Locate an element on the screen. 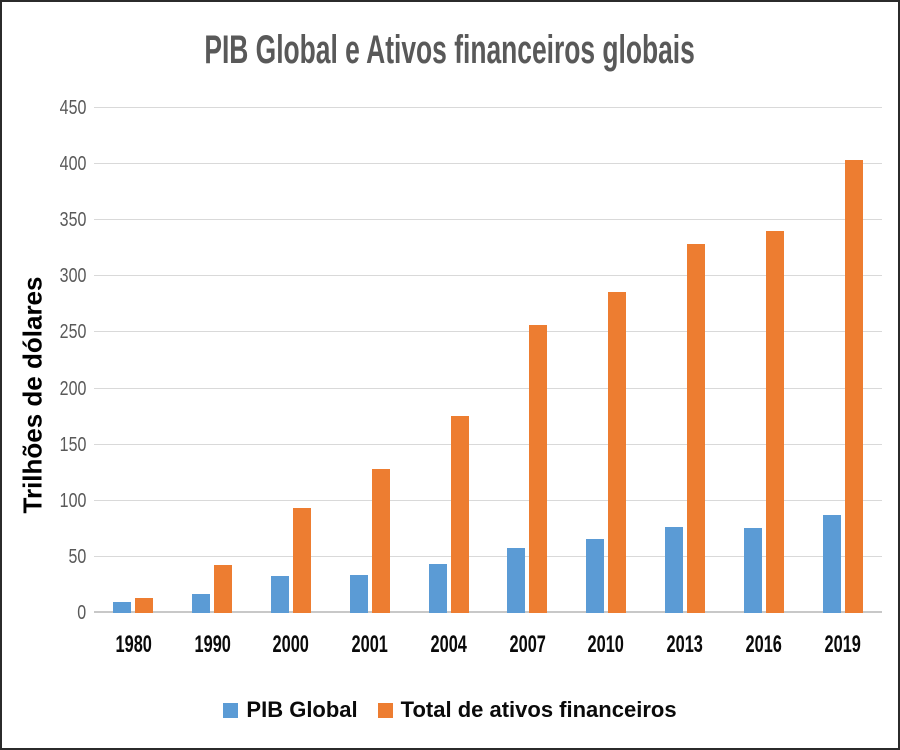  legend-swatch-blue-icon is located at coordinates (231, 710).